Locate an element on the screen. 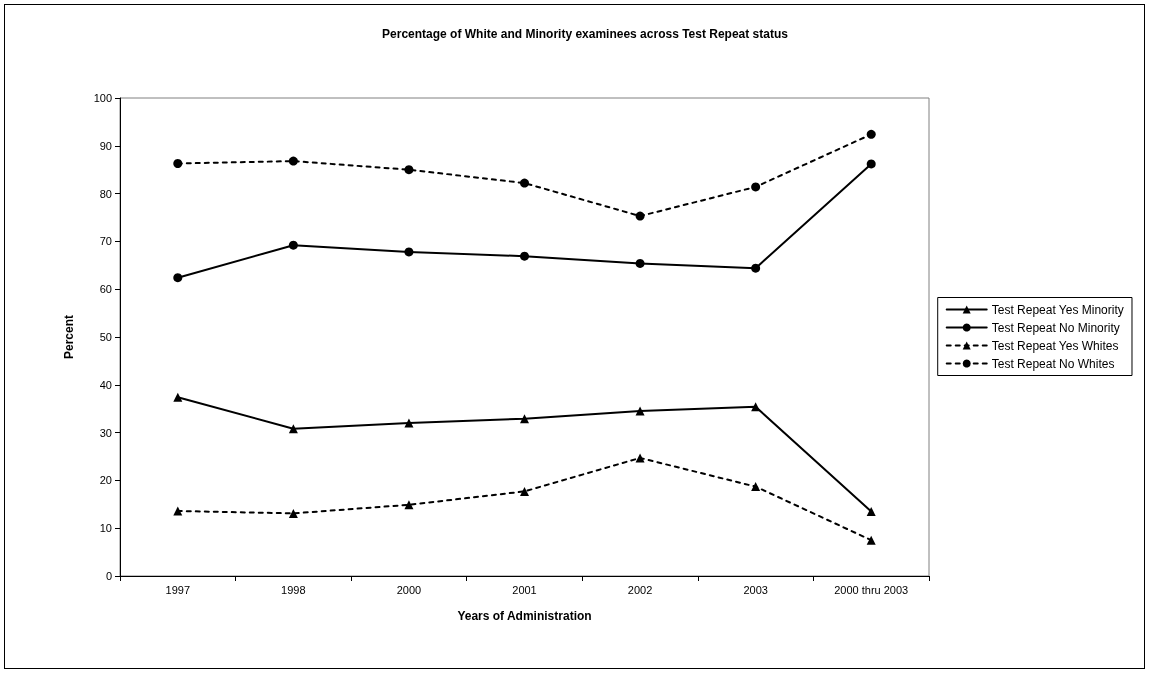  x-tick-label: 2000 is located at coordinates (409, 589).